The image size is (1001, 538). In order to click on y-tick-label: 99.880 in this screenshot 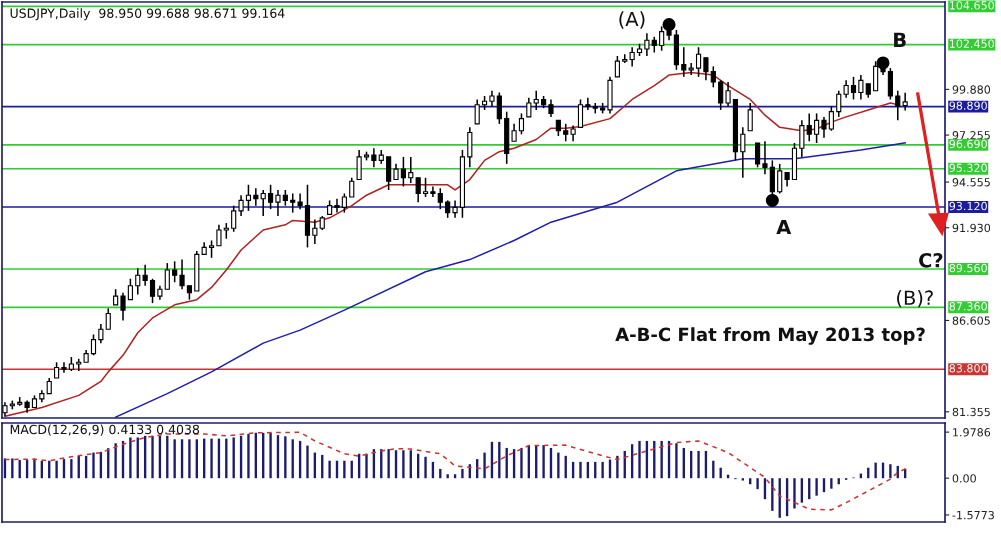, I will do `click(971, 89)`.